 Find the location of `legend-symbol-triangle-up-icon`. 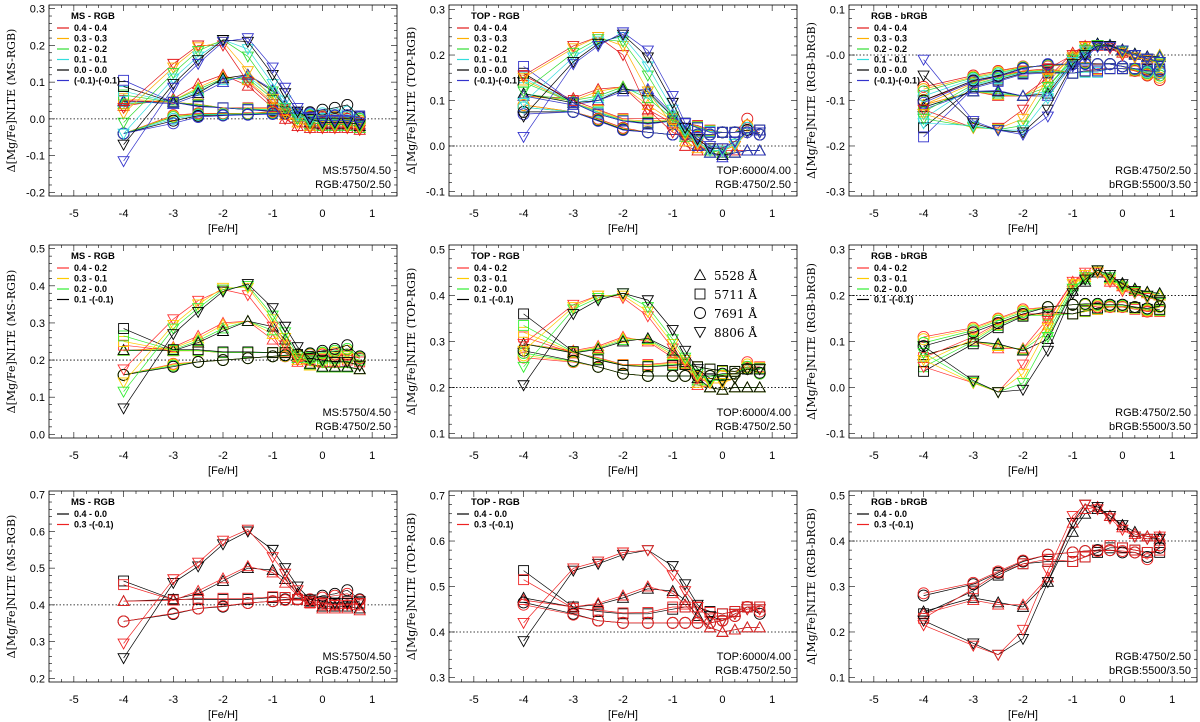

legend-symbol-triangle-up-icon is located at coordinates (700, 274).